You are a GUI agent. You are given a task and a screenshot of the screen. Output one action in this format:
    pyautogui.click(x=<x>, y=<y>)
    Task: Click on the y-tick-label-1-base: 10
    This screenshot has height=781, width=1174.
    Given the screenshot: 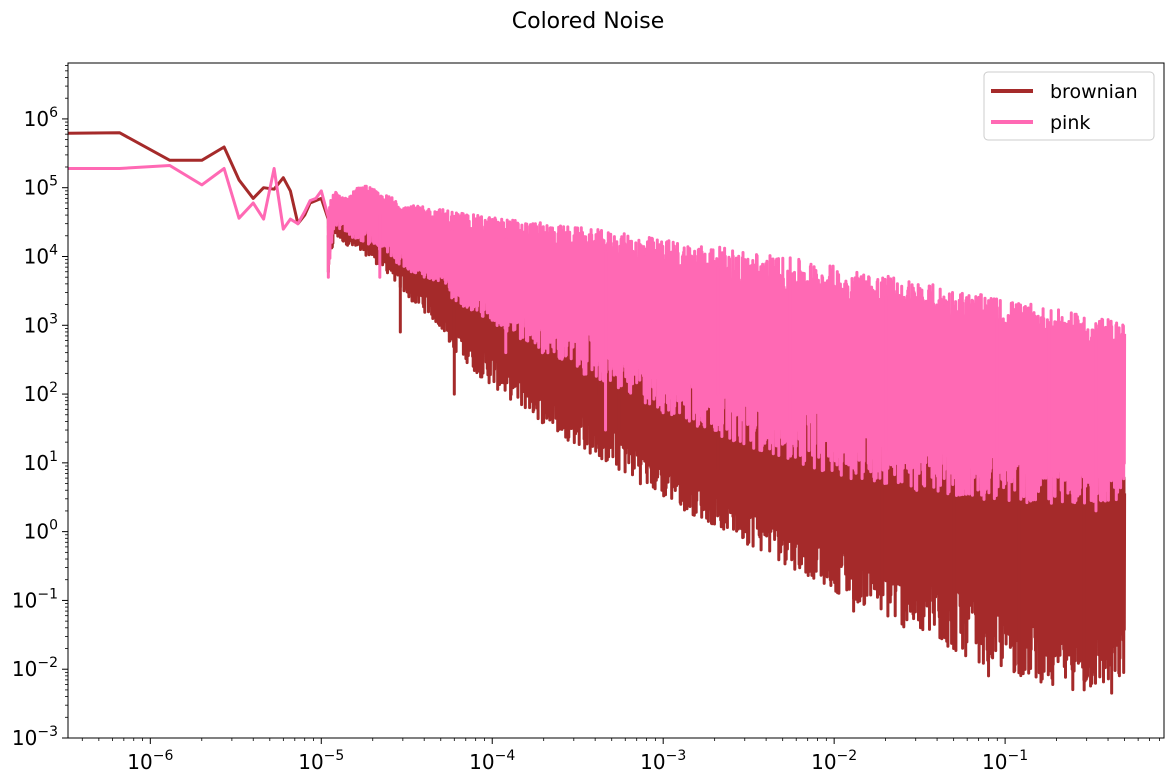 What is the action you would take?
    pyautogui.click(x=24, y=669)
    